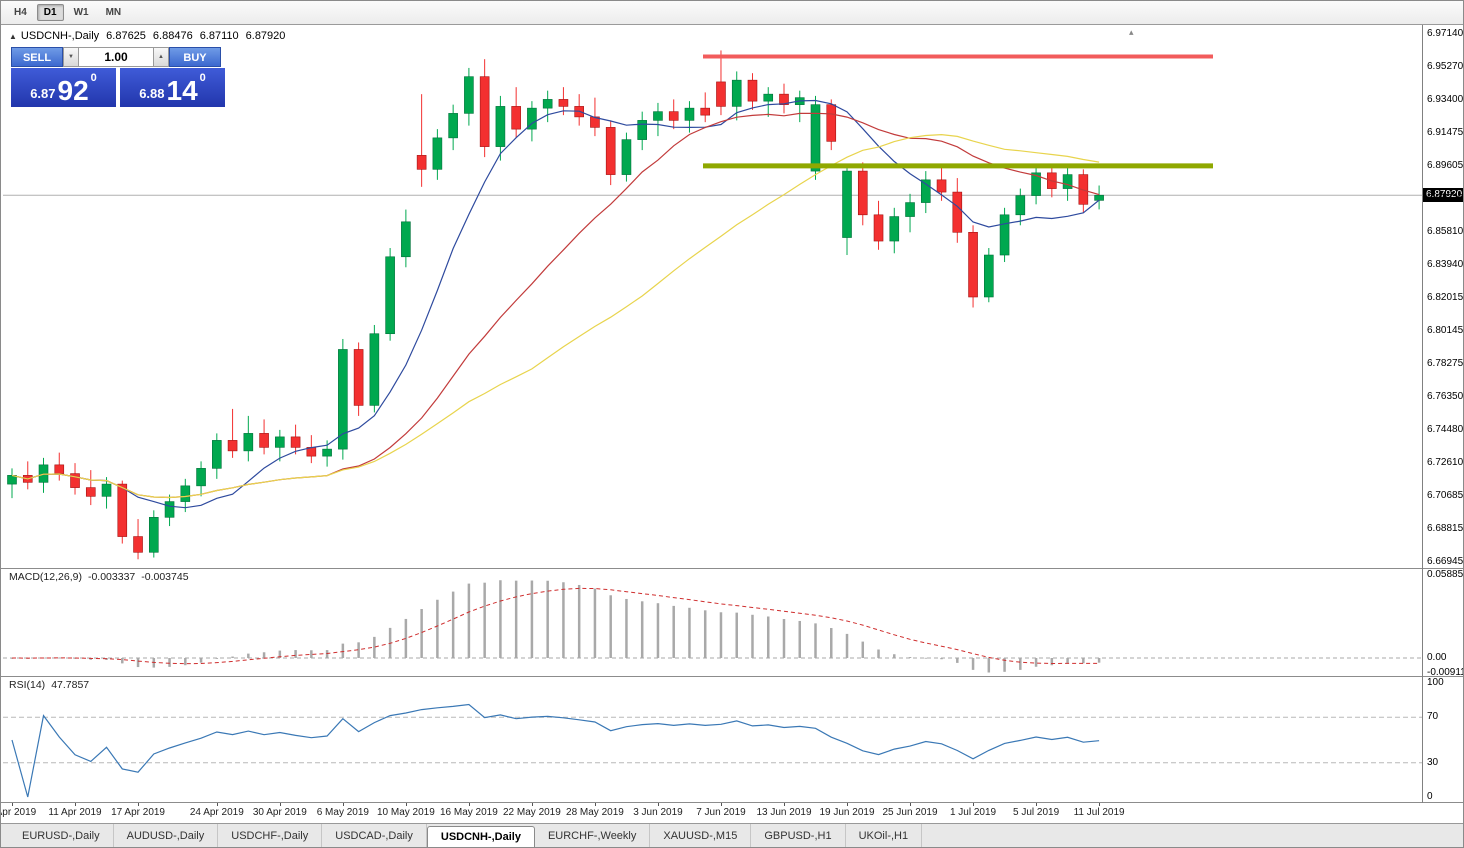 This screenshot has width=1464, height=848. Describe the element at coordinates (732, 802) in the screenshot. I see `rsi-axis-separator` at that location.